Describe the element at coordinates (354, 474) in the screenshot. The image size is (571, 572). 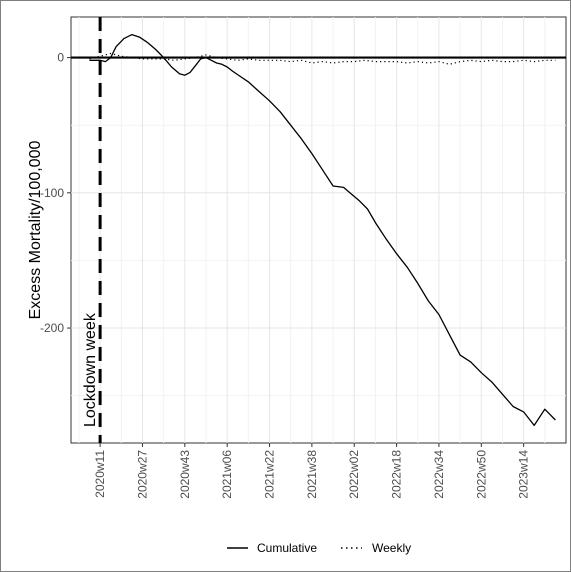
I see `x-tick-label: 2022w02` at that location.